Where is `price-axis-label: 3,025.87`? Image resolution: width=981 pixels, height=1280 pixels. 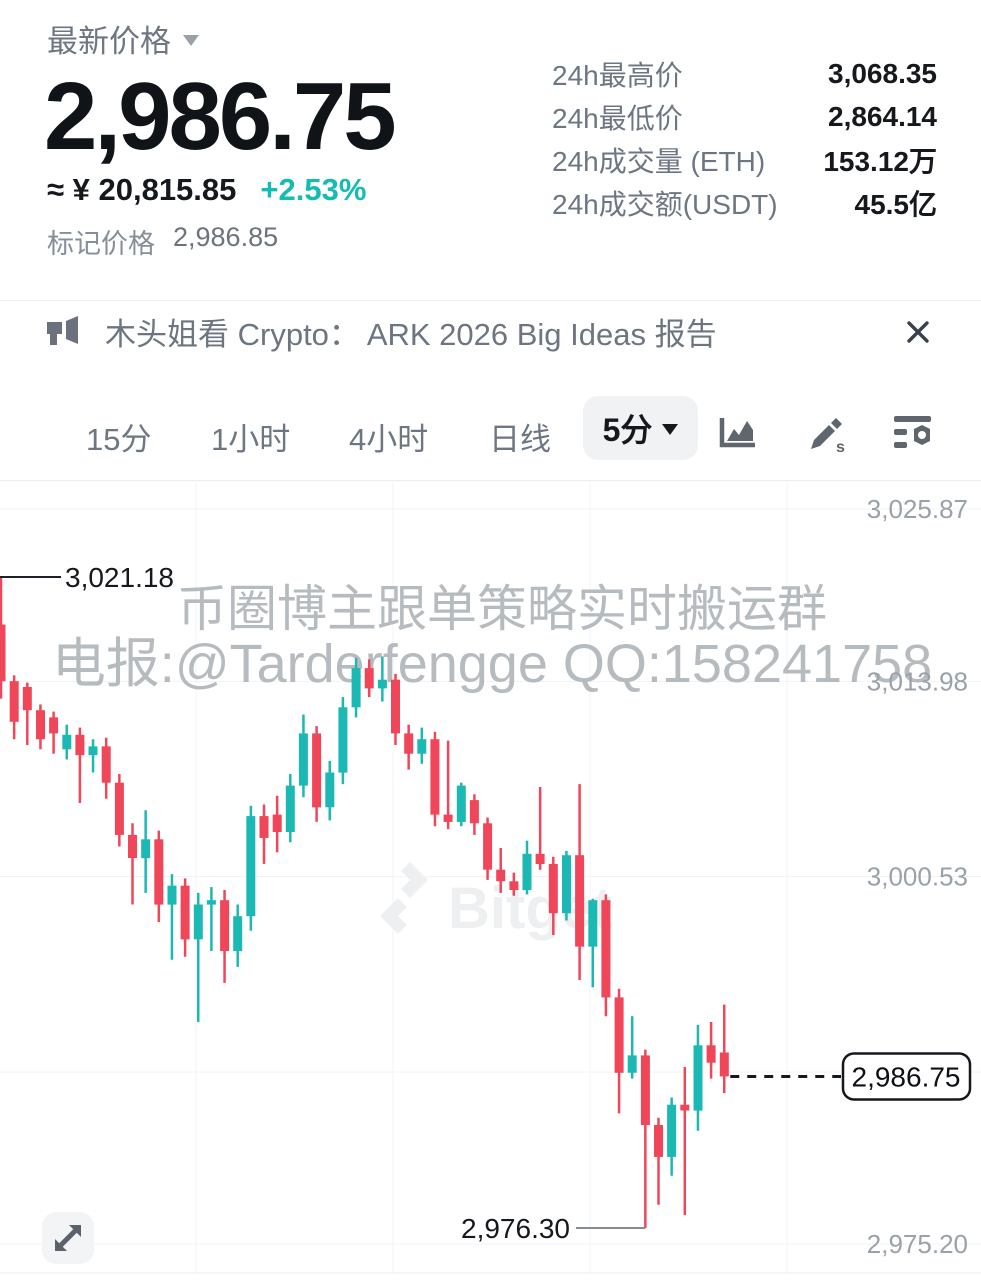 price-axis-label: 3,025.87 is located at coordinates (917, 509).